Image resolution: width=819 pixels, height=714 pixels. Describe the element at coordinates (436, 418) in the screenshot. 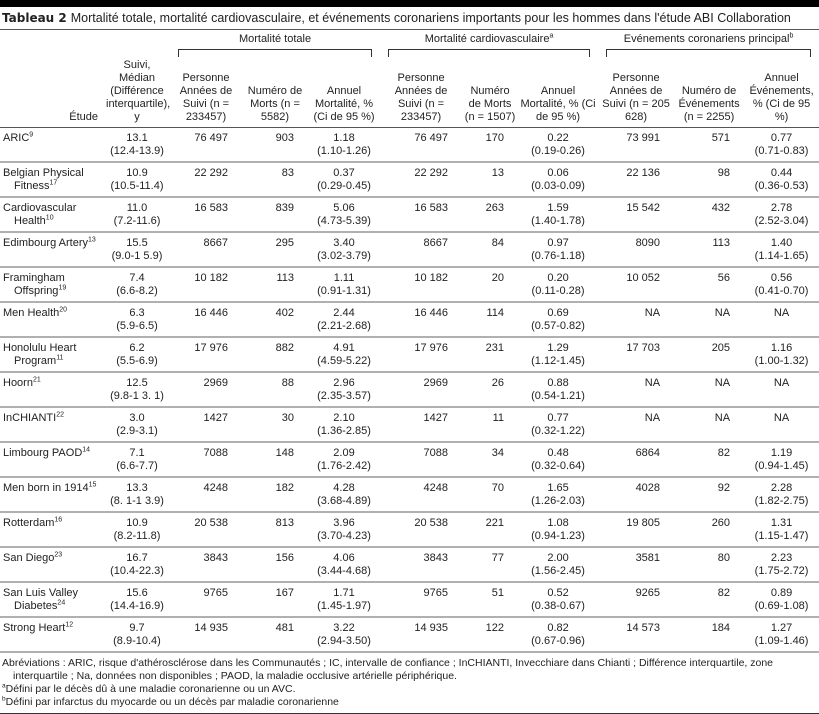

I see `cell-cardio-person-years: 1427` at that location.